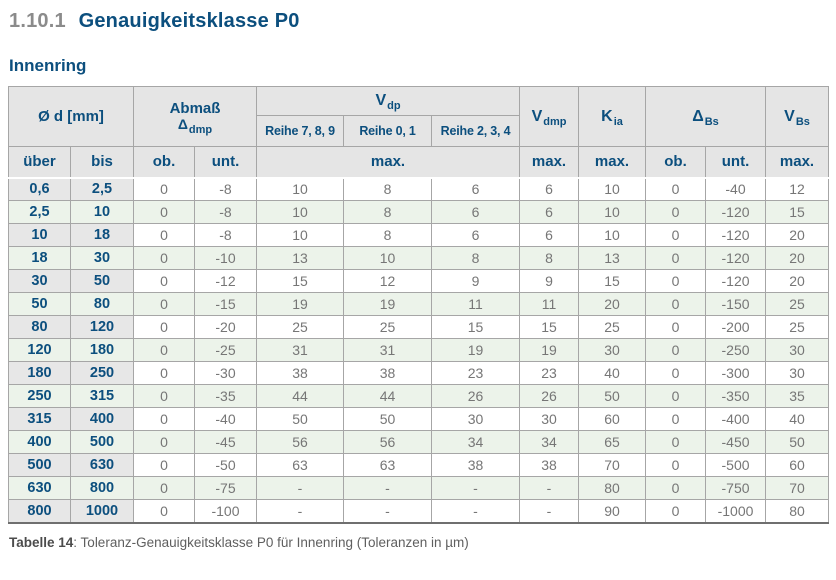 Image resolution: width=836 pixels, height=580 pixels. I want to click on kia-symbol: K, so click(607, 116).